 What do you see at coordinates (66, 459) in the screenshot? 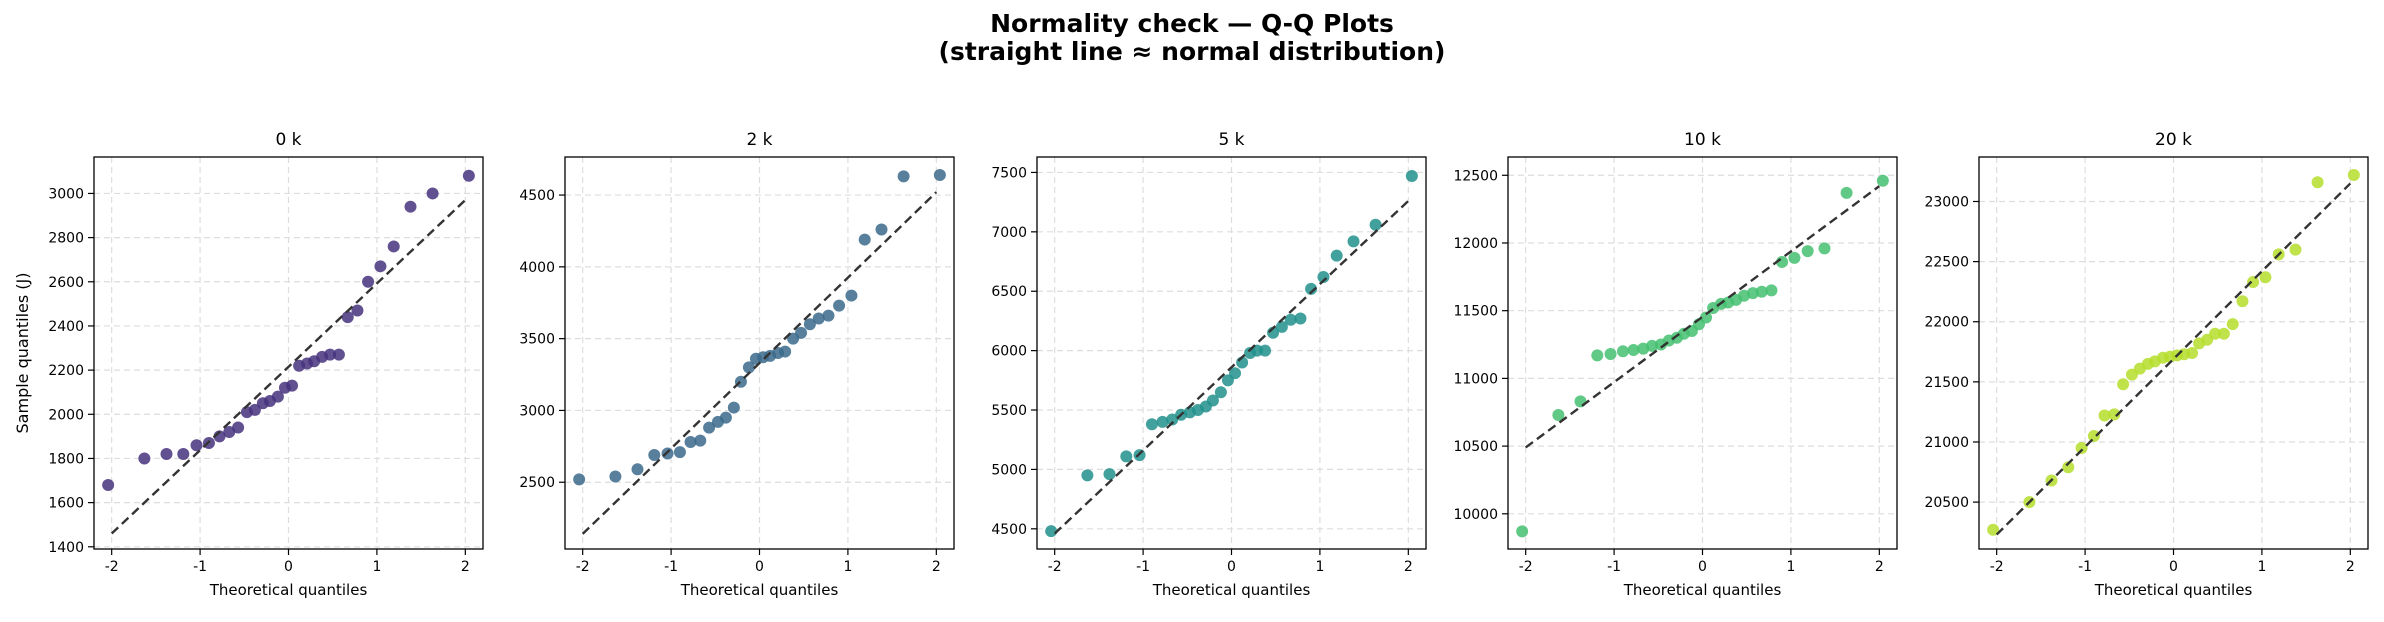
I see `y-tick-label: 1800` at bounding box center [66, 459].